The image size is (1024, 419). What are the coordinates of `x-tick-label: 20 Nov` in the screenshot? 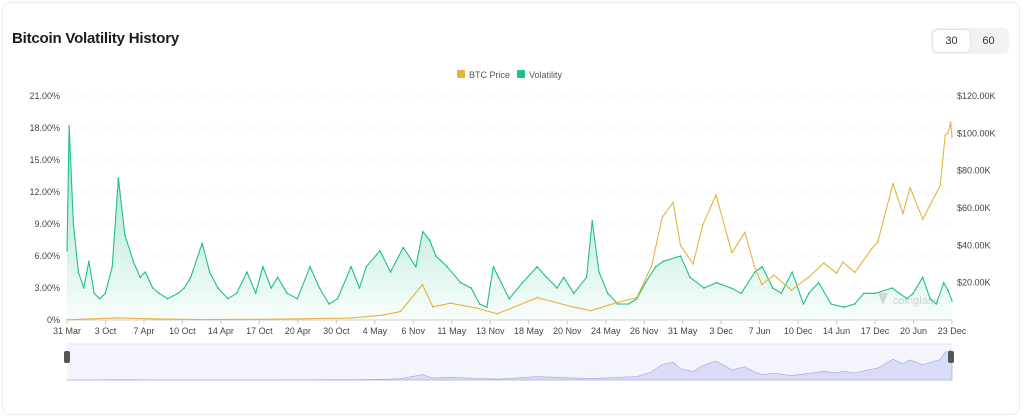 It's located at (567, 331).